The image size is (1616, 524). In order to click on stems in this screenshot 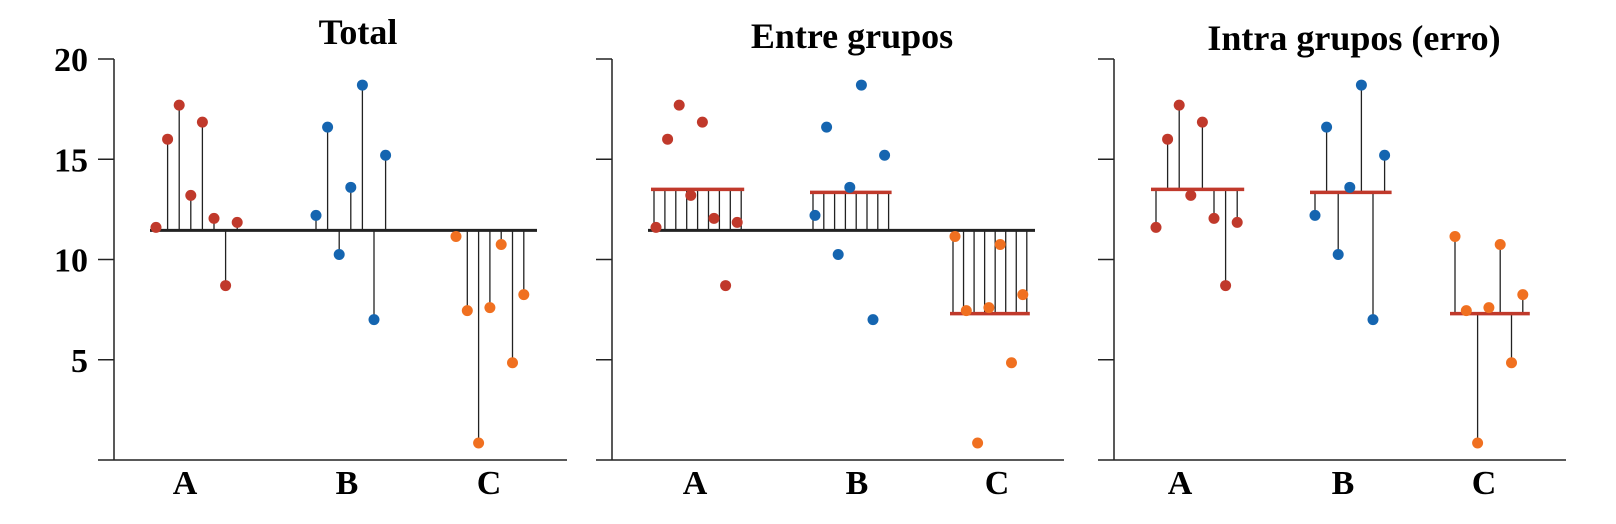, I will do `click(840, 251)`.